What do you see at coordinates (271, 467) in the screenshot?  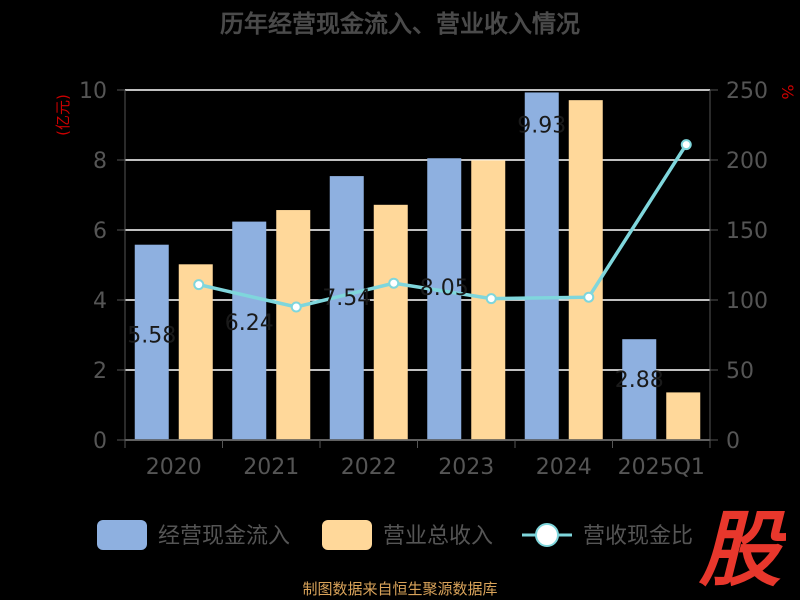 I see `x-tick-label: 2021` at bounding box center [271, 467].